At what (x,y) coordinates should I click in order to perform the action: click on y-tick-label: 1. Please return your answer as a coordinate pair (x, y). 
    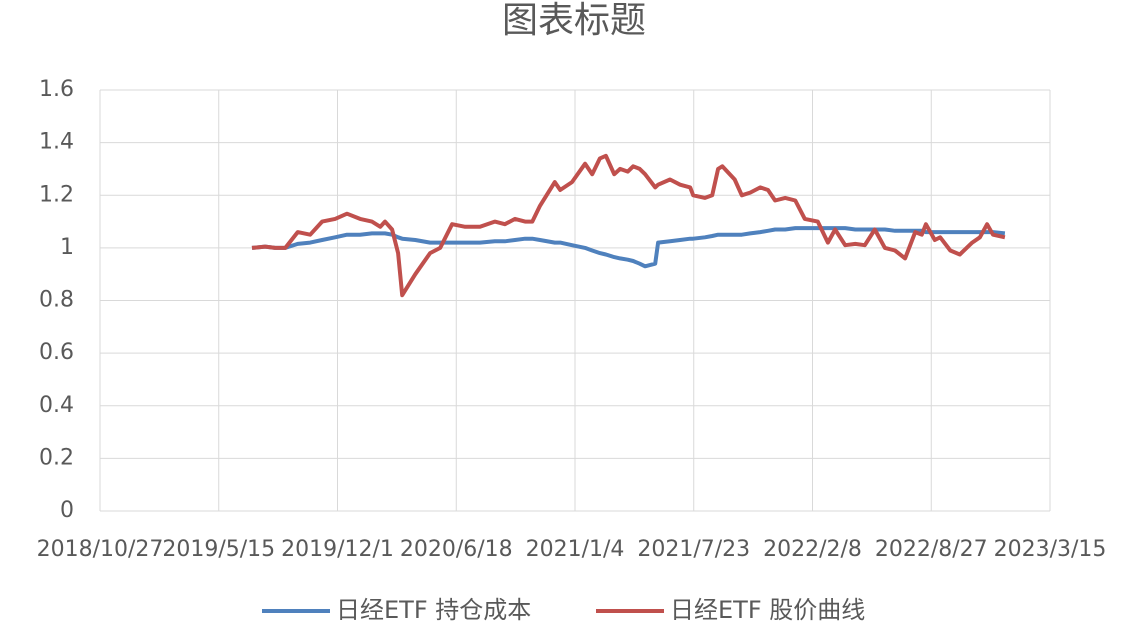
    Looking at the image, I should click on (67, 247).